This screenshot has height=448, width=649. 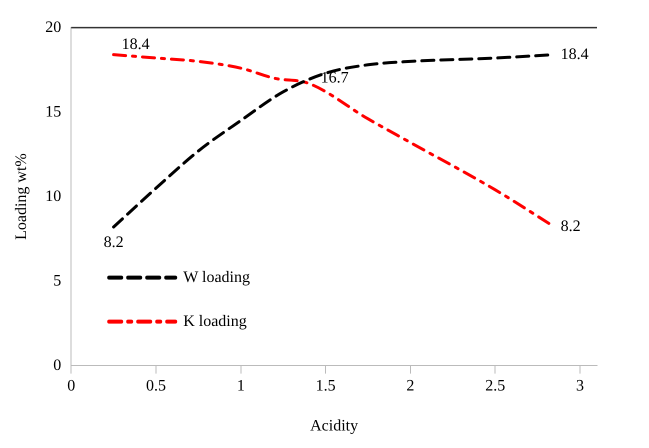 What do you see at coordinates (326, 385) in the screenshot?
I see `x-tick-label: 1.5` at bounding box center [326, 385].